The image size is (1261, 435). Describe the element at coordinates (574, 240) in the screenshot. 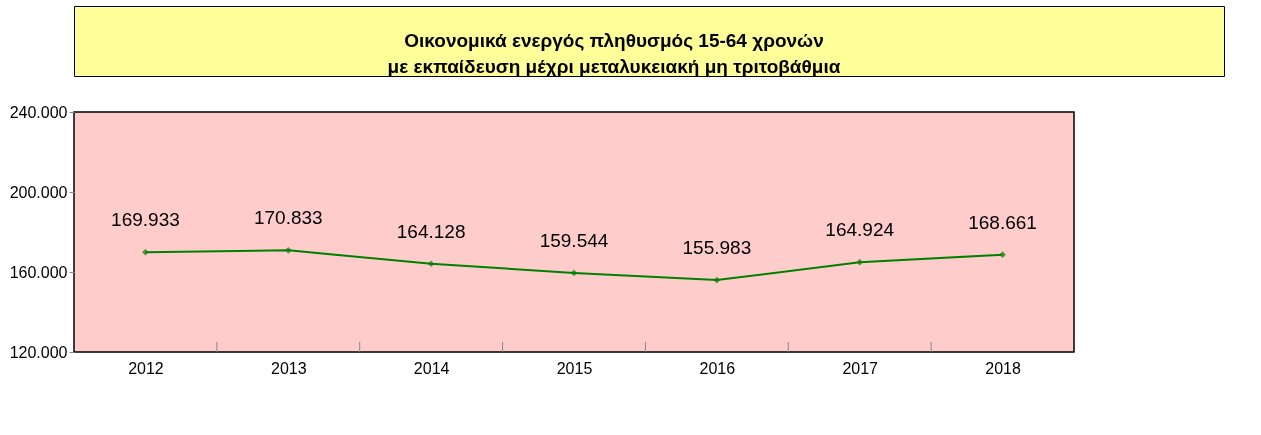

I see `data-label: 159.544` at that location.